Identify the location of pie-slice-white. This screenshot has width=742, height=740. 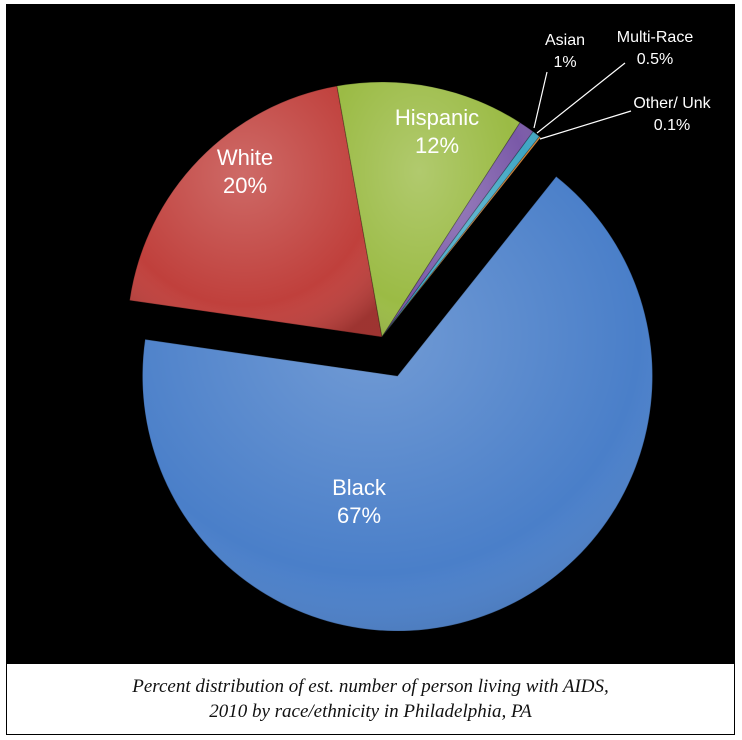
(256, 211).